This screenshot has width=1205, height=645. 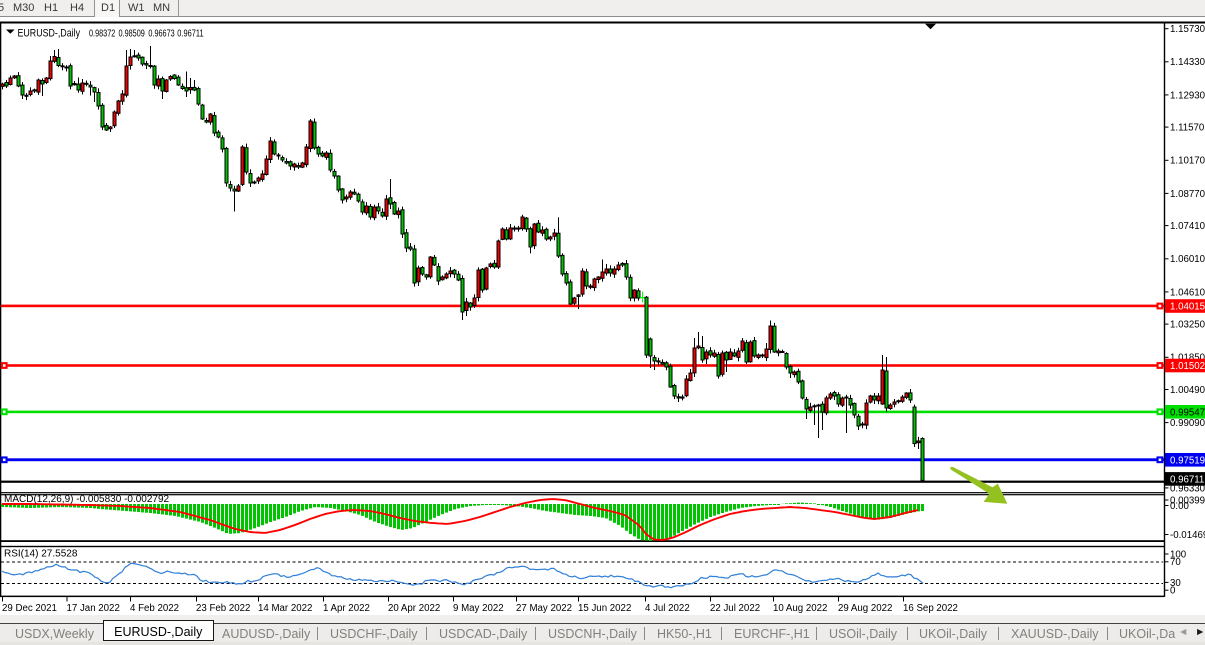 I want to click on svg-text: 0.98509, so click(x=132, y=34).